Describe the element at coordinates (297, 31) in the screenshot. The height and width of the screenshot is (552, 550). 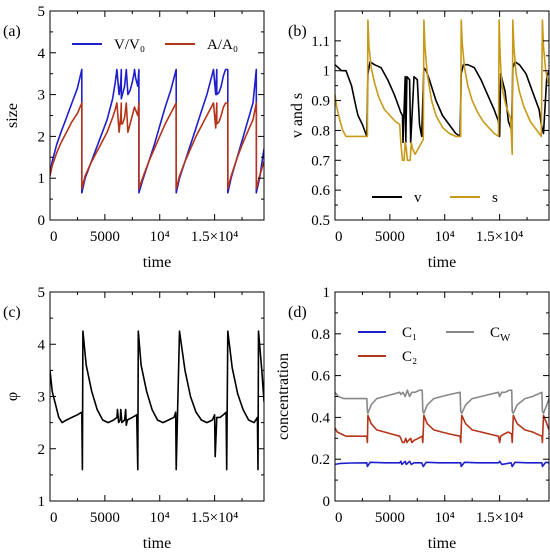
I see `panel-label: (b)` at that location.